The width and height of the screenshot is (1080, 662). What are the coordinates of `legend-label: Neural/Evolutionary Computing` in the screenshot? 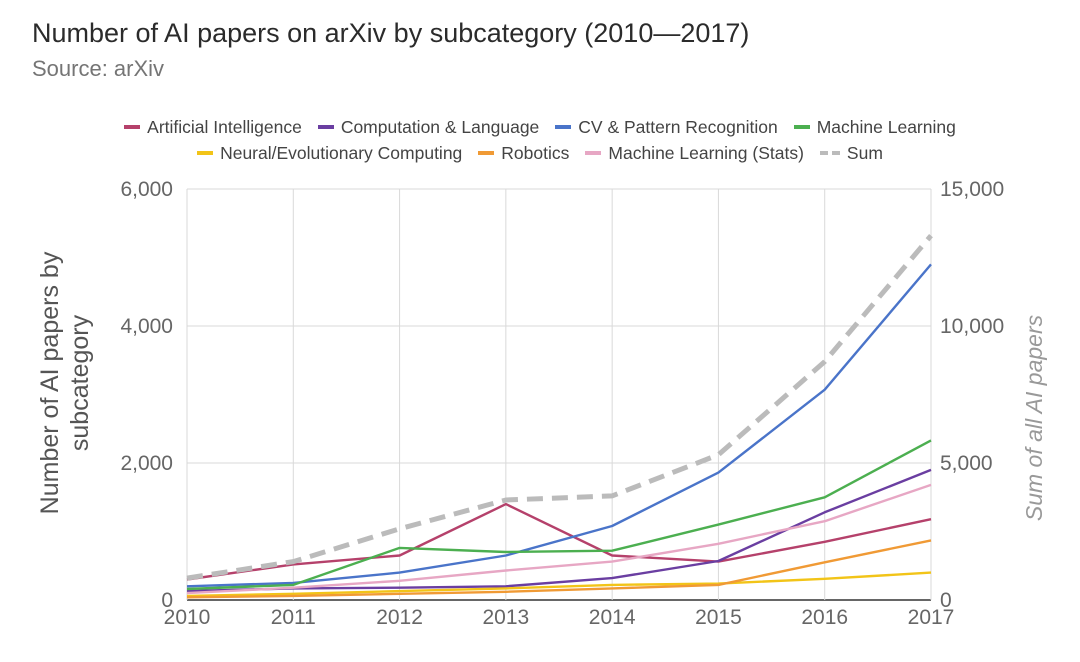 It's located at (341, 152).